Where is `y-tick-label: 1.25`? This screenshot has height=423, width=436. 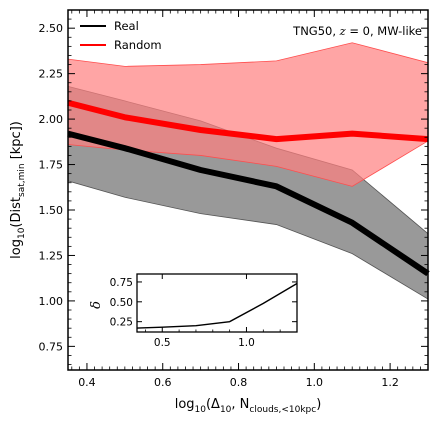
y-tick-label: 1.25 is located at coordinates (51, 255).